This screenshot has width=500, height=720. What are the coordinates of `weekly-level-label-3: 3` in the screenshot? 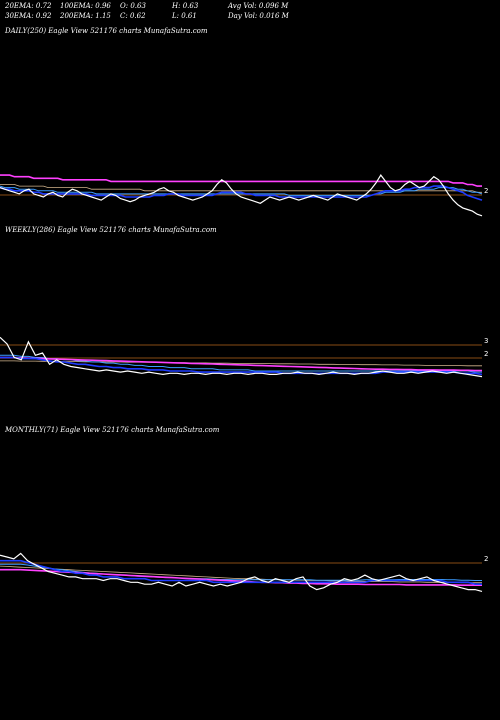 It's located at (486, 341).